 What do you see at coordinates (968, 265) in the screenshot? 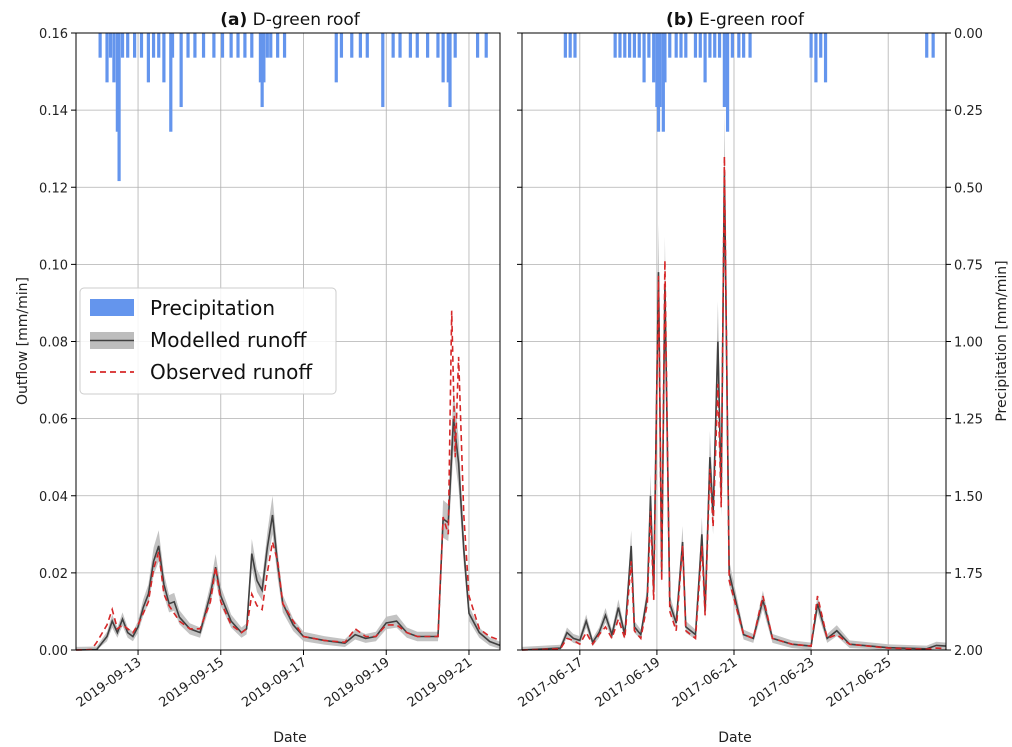
I see `panel-b-y2-tick-label: 0.75` at bounding box center [968, 265].